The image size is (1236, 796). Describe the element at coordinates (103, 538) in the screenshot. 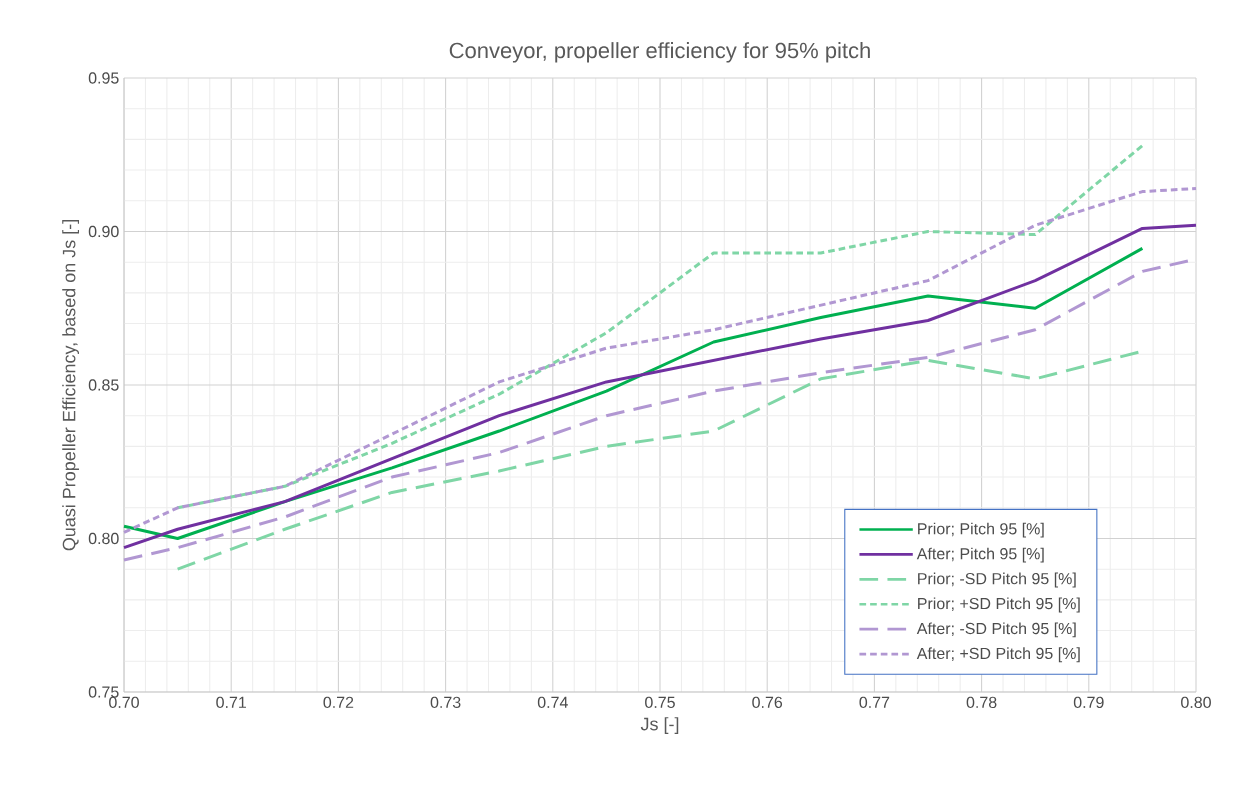

I see `y-tick-label: 0.80` at that location.